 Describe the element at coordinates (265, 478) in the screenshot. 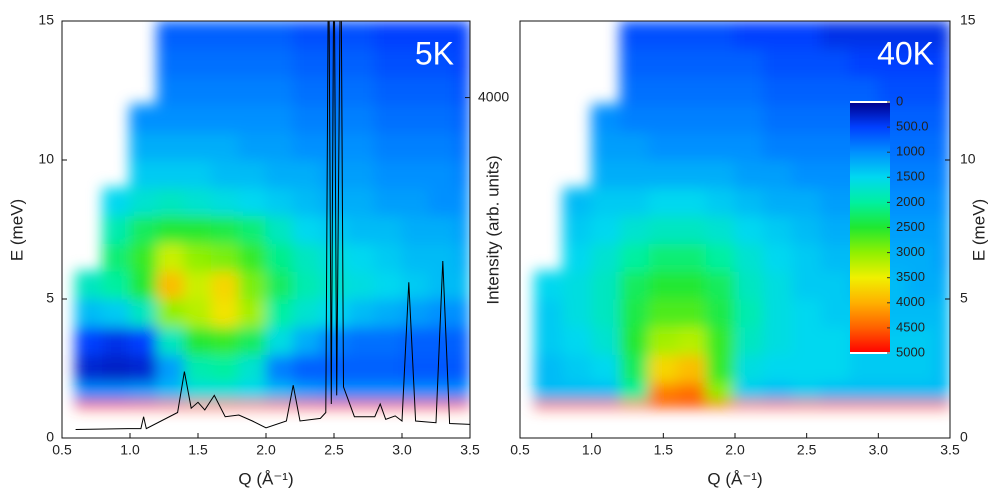

I see `x-axis-label: Q (Å⁻¹)` at that location.